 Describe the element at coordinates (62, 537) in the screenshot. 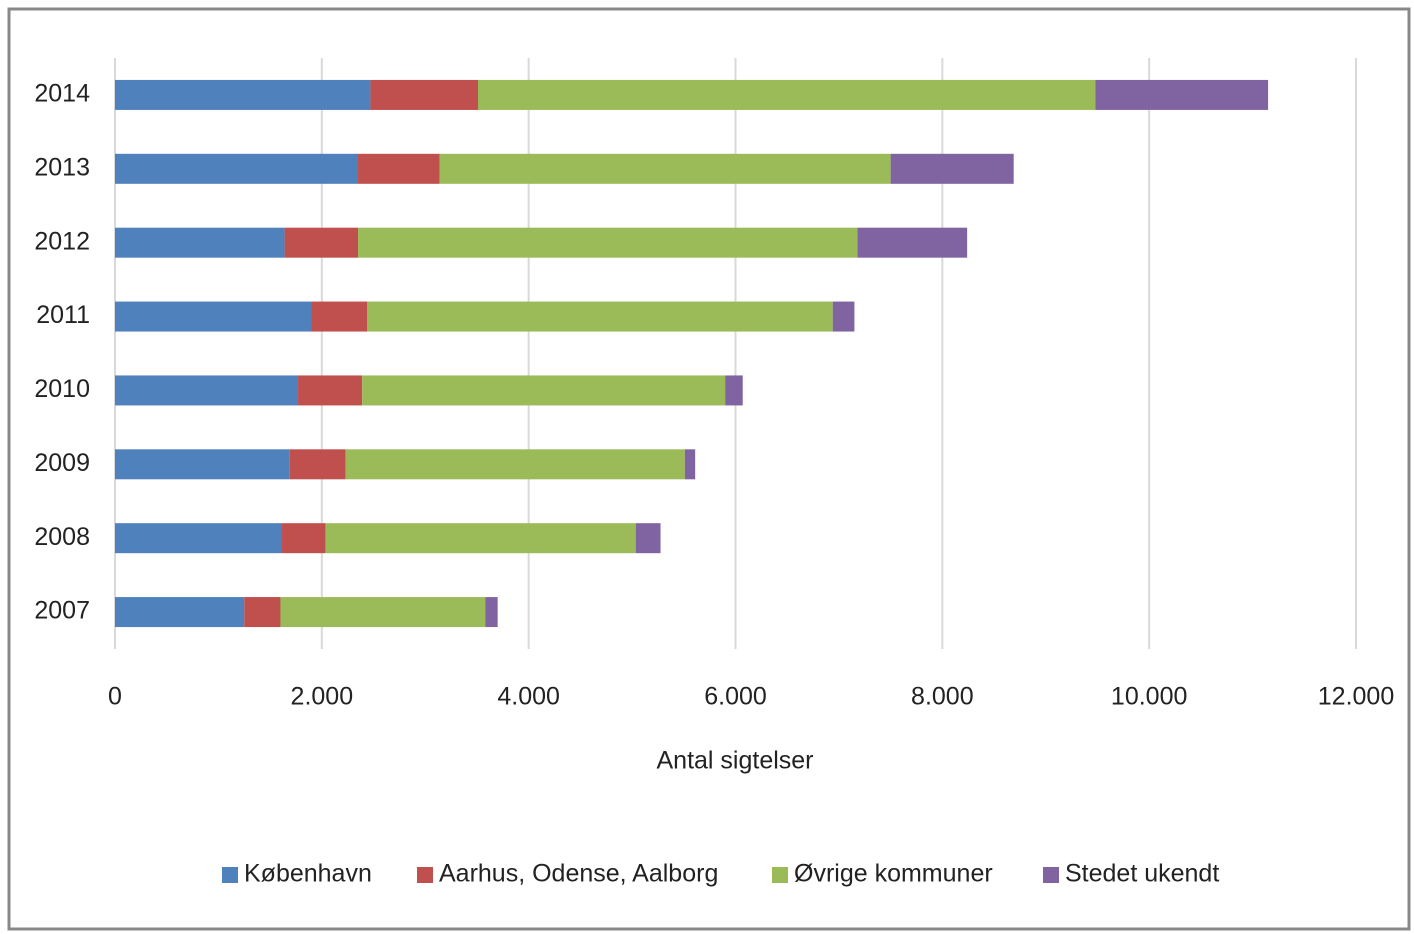

I see `y-tick-label: 2008` at that location.